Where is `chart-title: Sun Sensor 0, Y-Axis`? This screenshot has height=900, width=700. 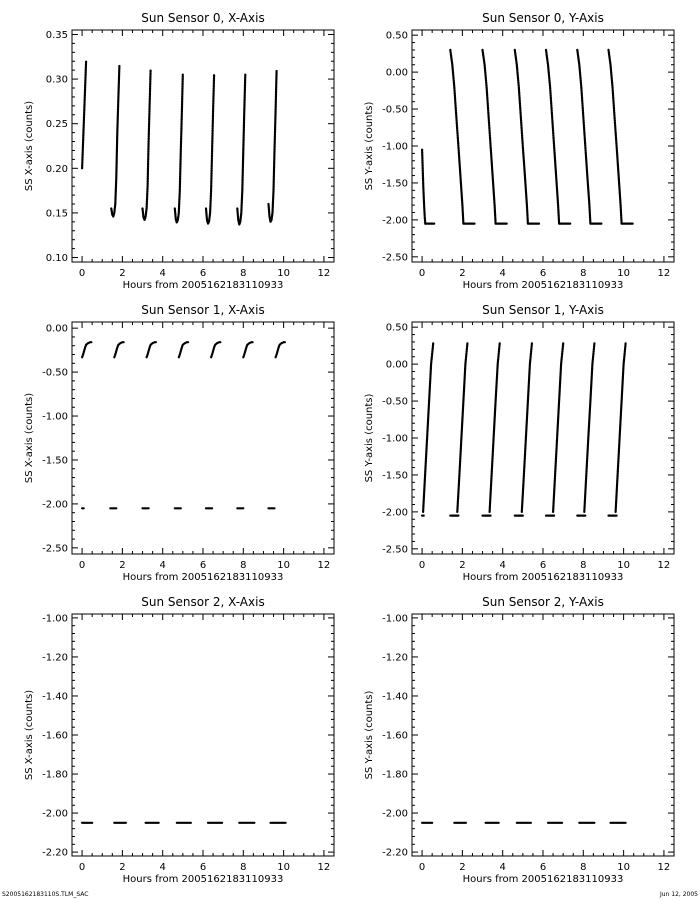
chart-title: Sun Sensor 0, Y-Axis is located at coordinates (543, 18).